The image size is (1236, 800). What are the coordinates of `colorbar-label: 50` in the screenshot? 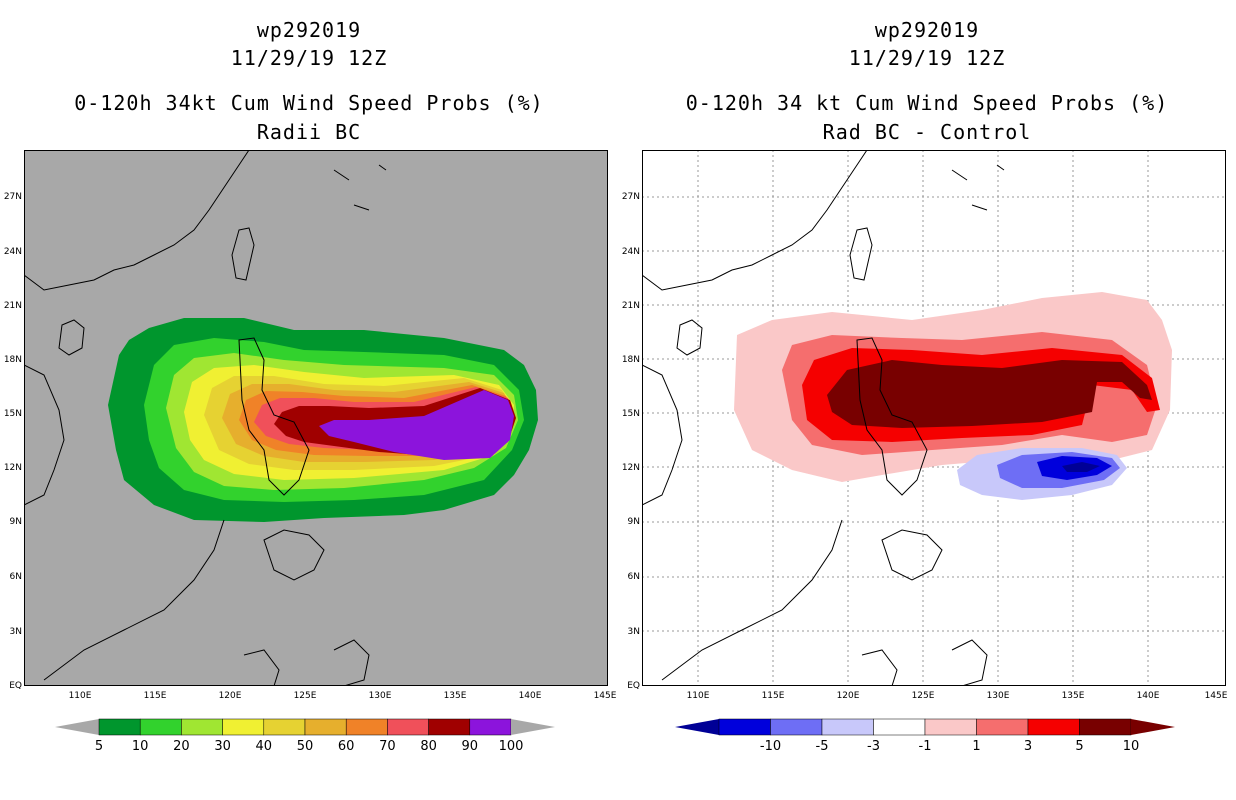 It's located at (305, 746).